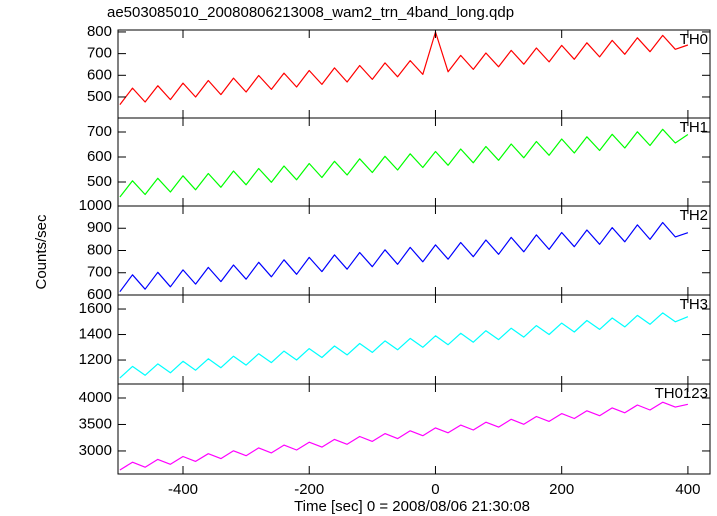 Image resolution: width=717 pixels, height=516 pixels. Describe the element at coordinates (435, 489) in the screenshot. I see `x-tick-label: 0` at that location.